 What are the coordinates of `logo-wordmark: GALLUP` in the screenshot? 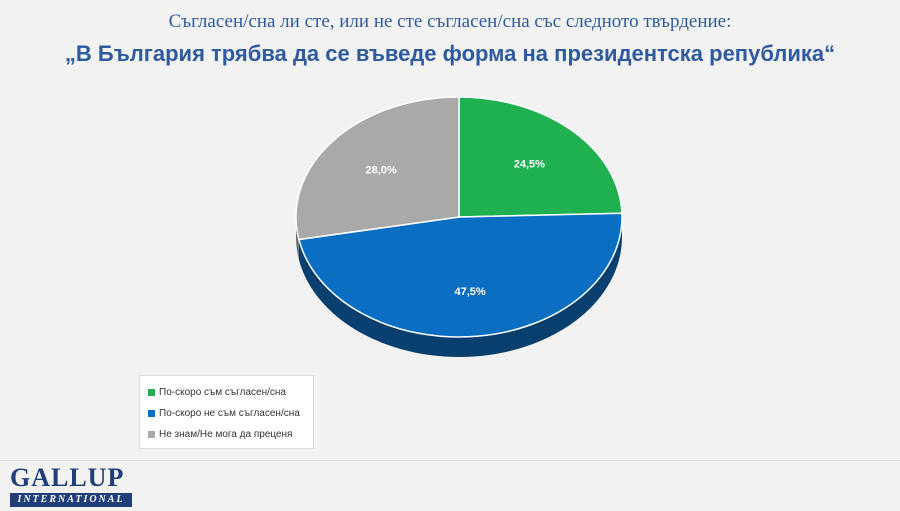 It's located at (67, 477).